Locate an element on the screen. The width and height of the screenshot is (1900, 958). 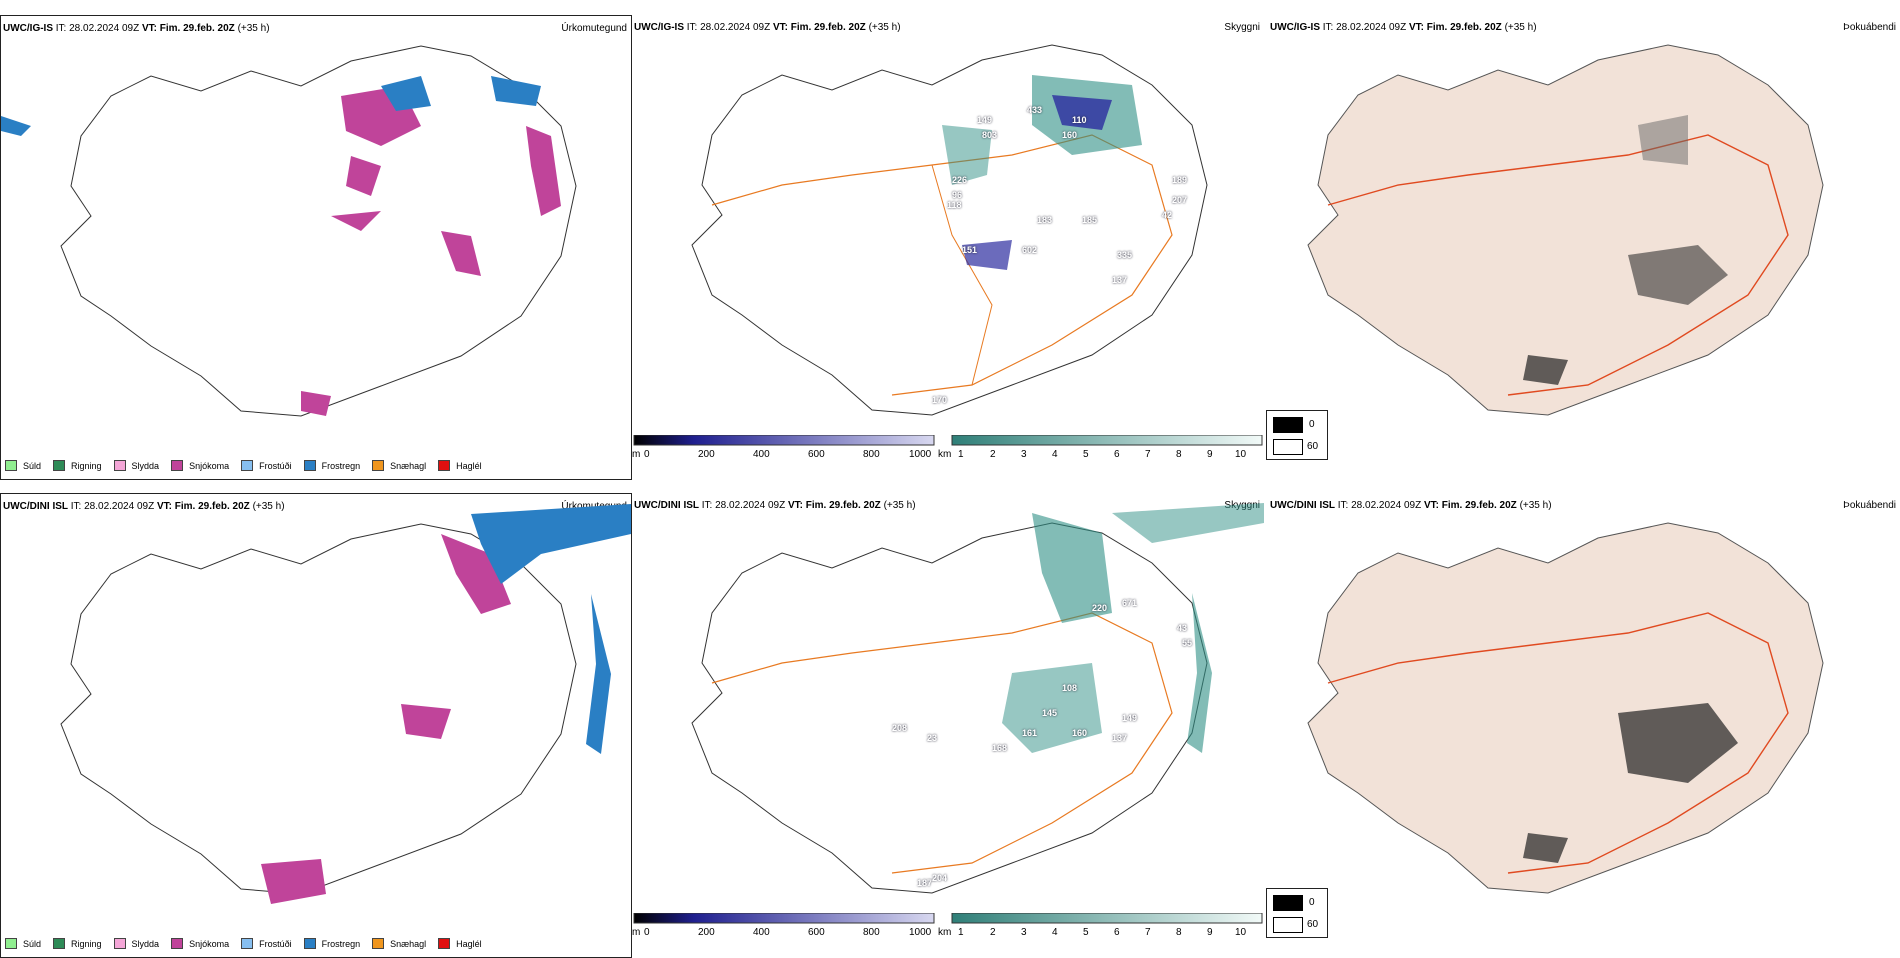
fog-legend-low-swatch is located at coordinates (1288, 925).